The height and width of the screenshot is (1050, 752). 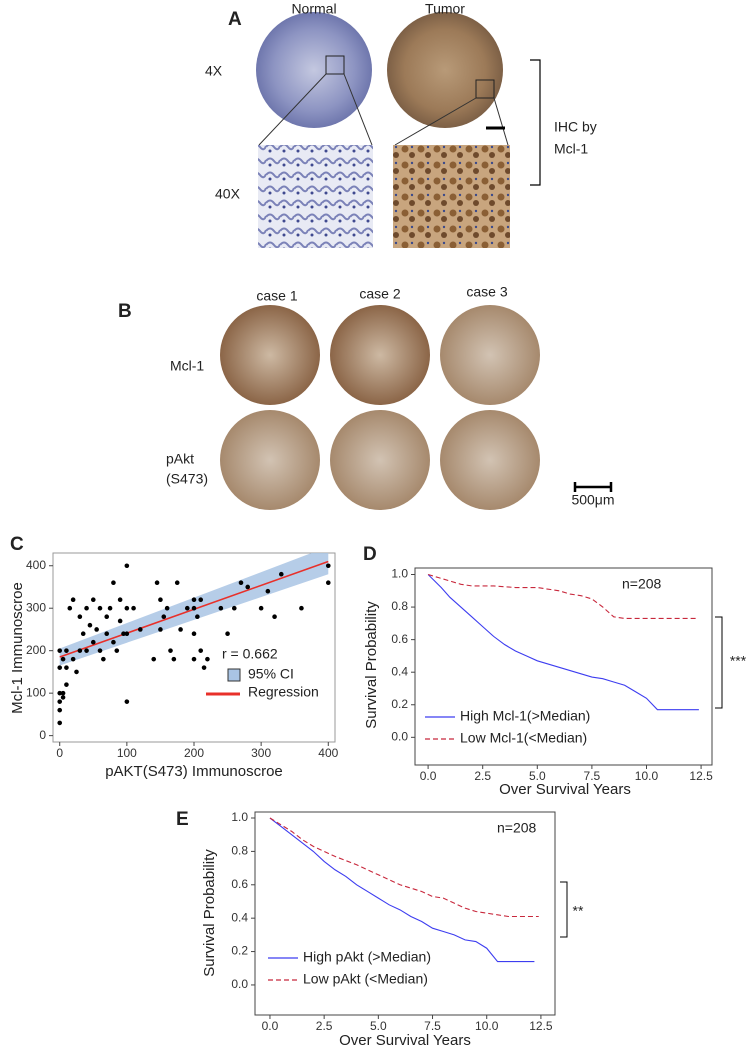 What do you see at coordinates (367, 957) in the screenshot?
I see `legend-label: High pAkt (>Median)` at bounding box center [367, 957].